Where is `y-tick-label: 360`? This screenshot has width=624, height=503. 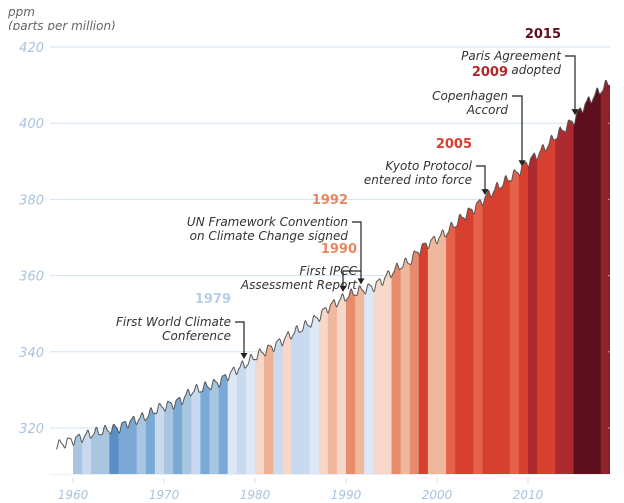
y-tick-label: 360 is located at coordinates (31, 277).